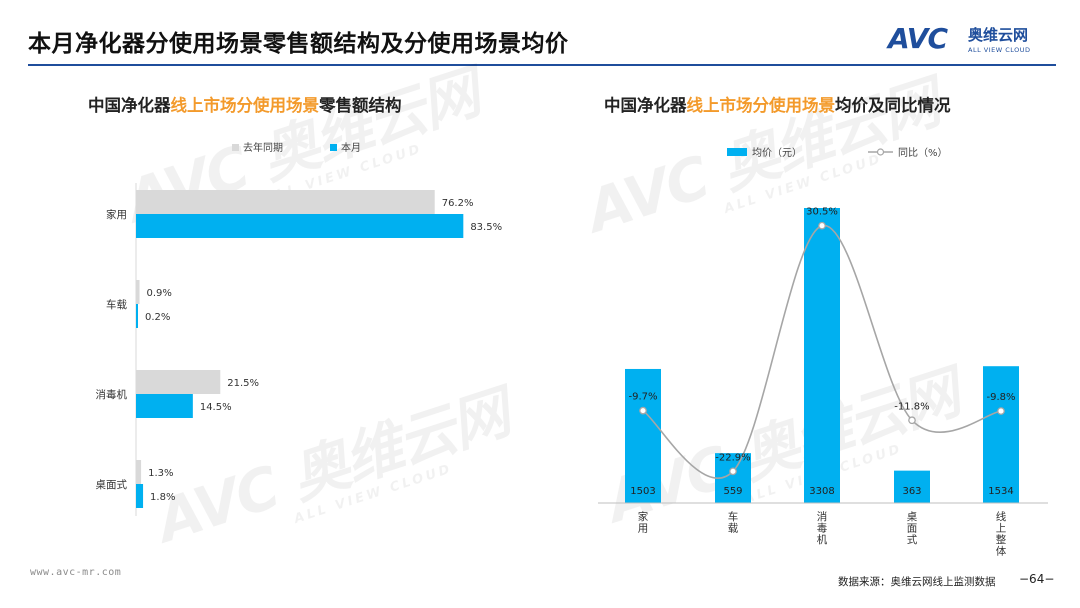 The width and height of the screenshot is (1080, 608). I want to click on legend-label-2: 本月, so click(351, 147).